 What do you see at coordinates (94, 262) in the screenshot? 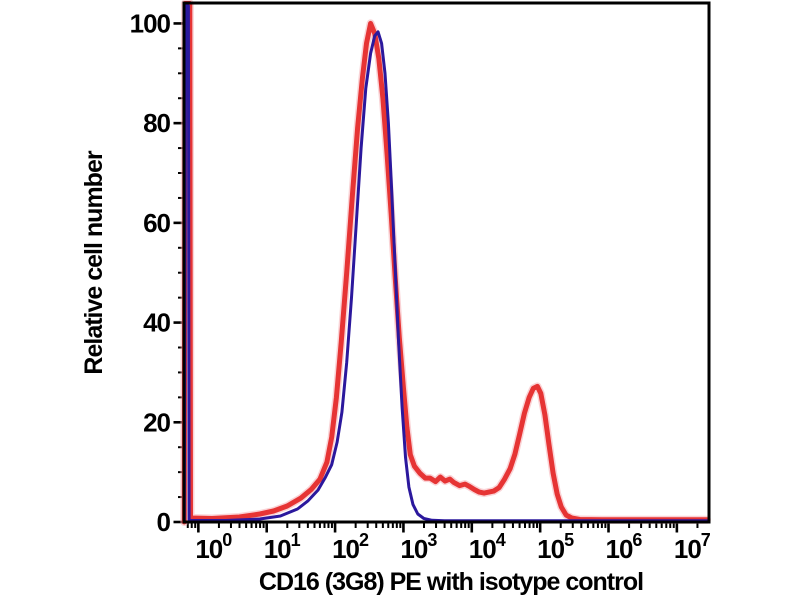
I see `y-axis-title: Relative cell number` at bounding box center [94, 262].